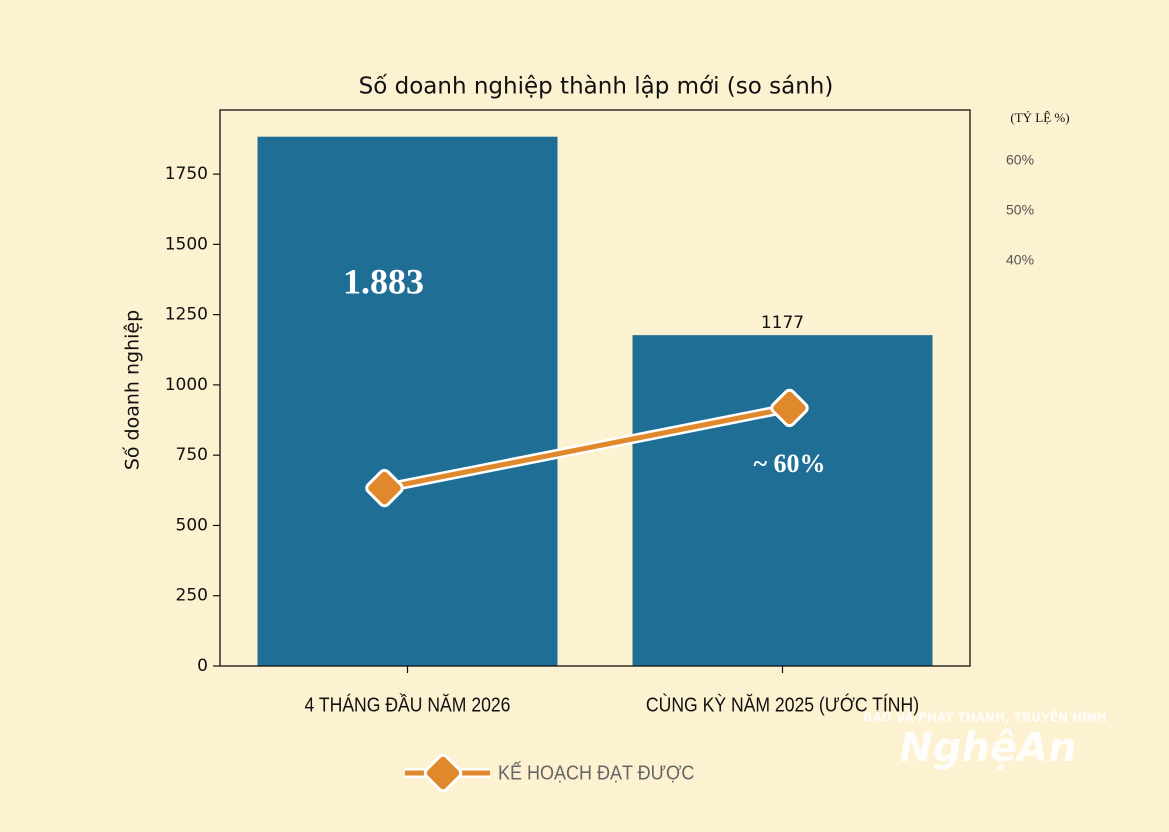  Describe the element at coordinates (789, 463) in the screenshot. I see `annotation: ~ 60%` at that location.